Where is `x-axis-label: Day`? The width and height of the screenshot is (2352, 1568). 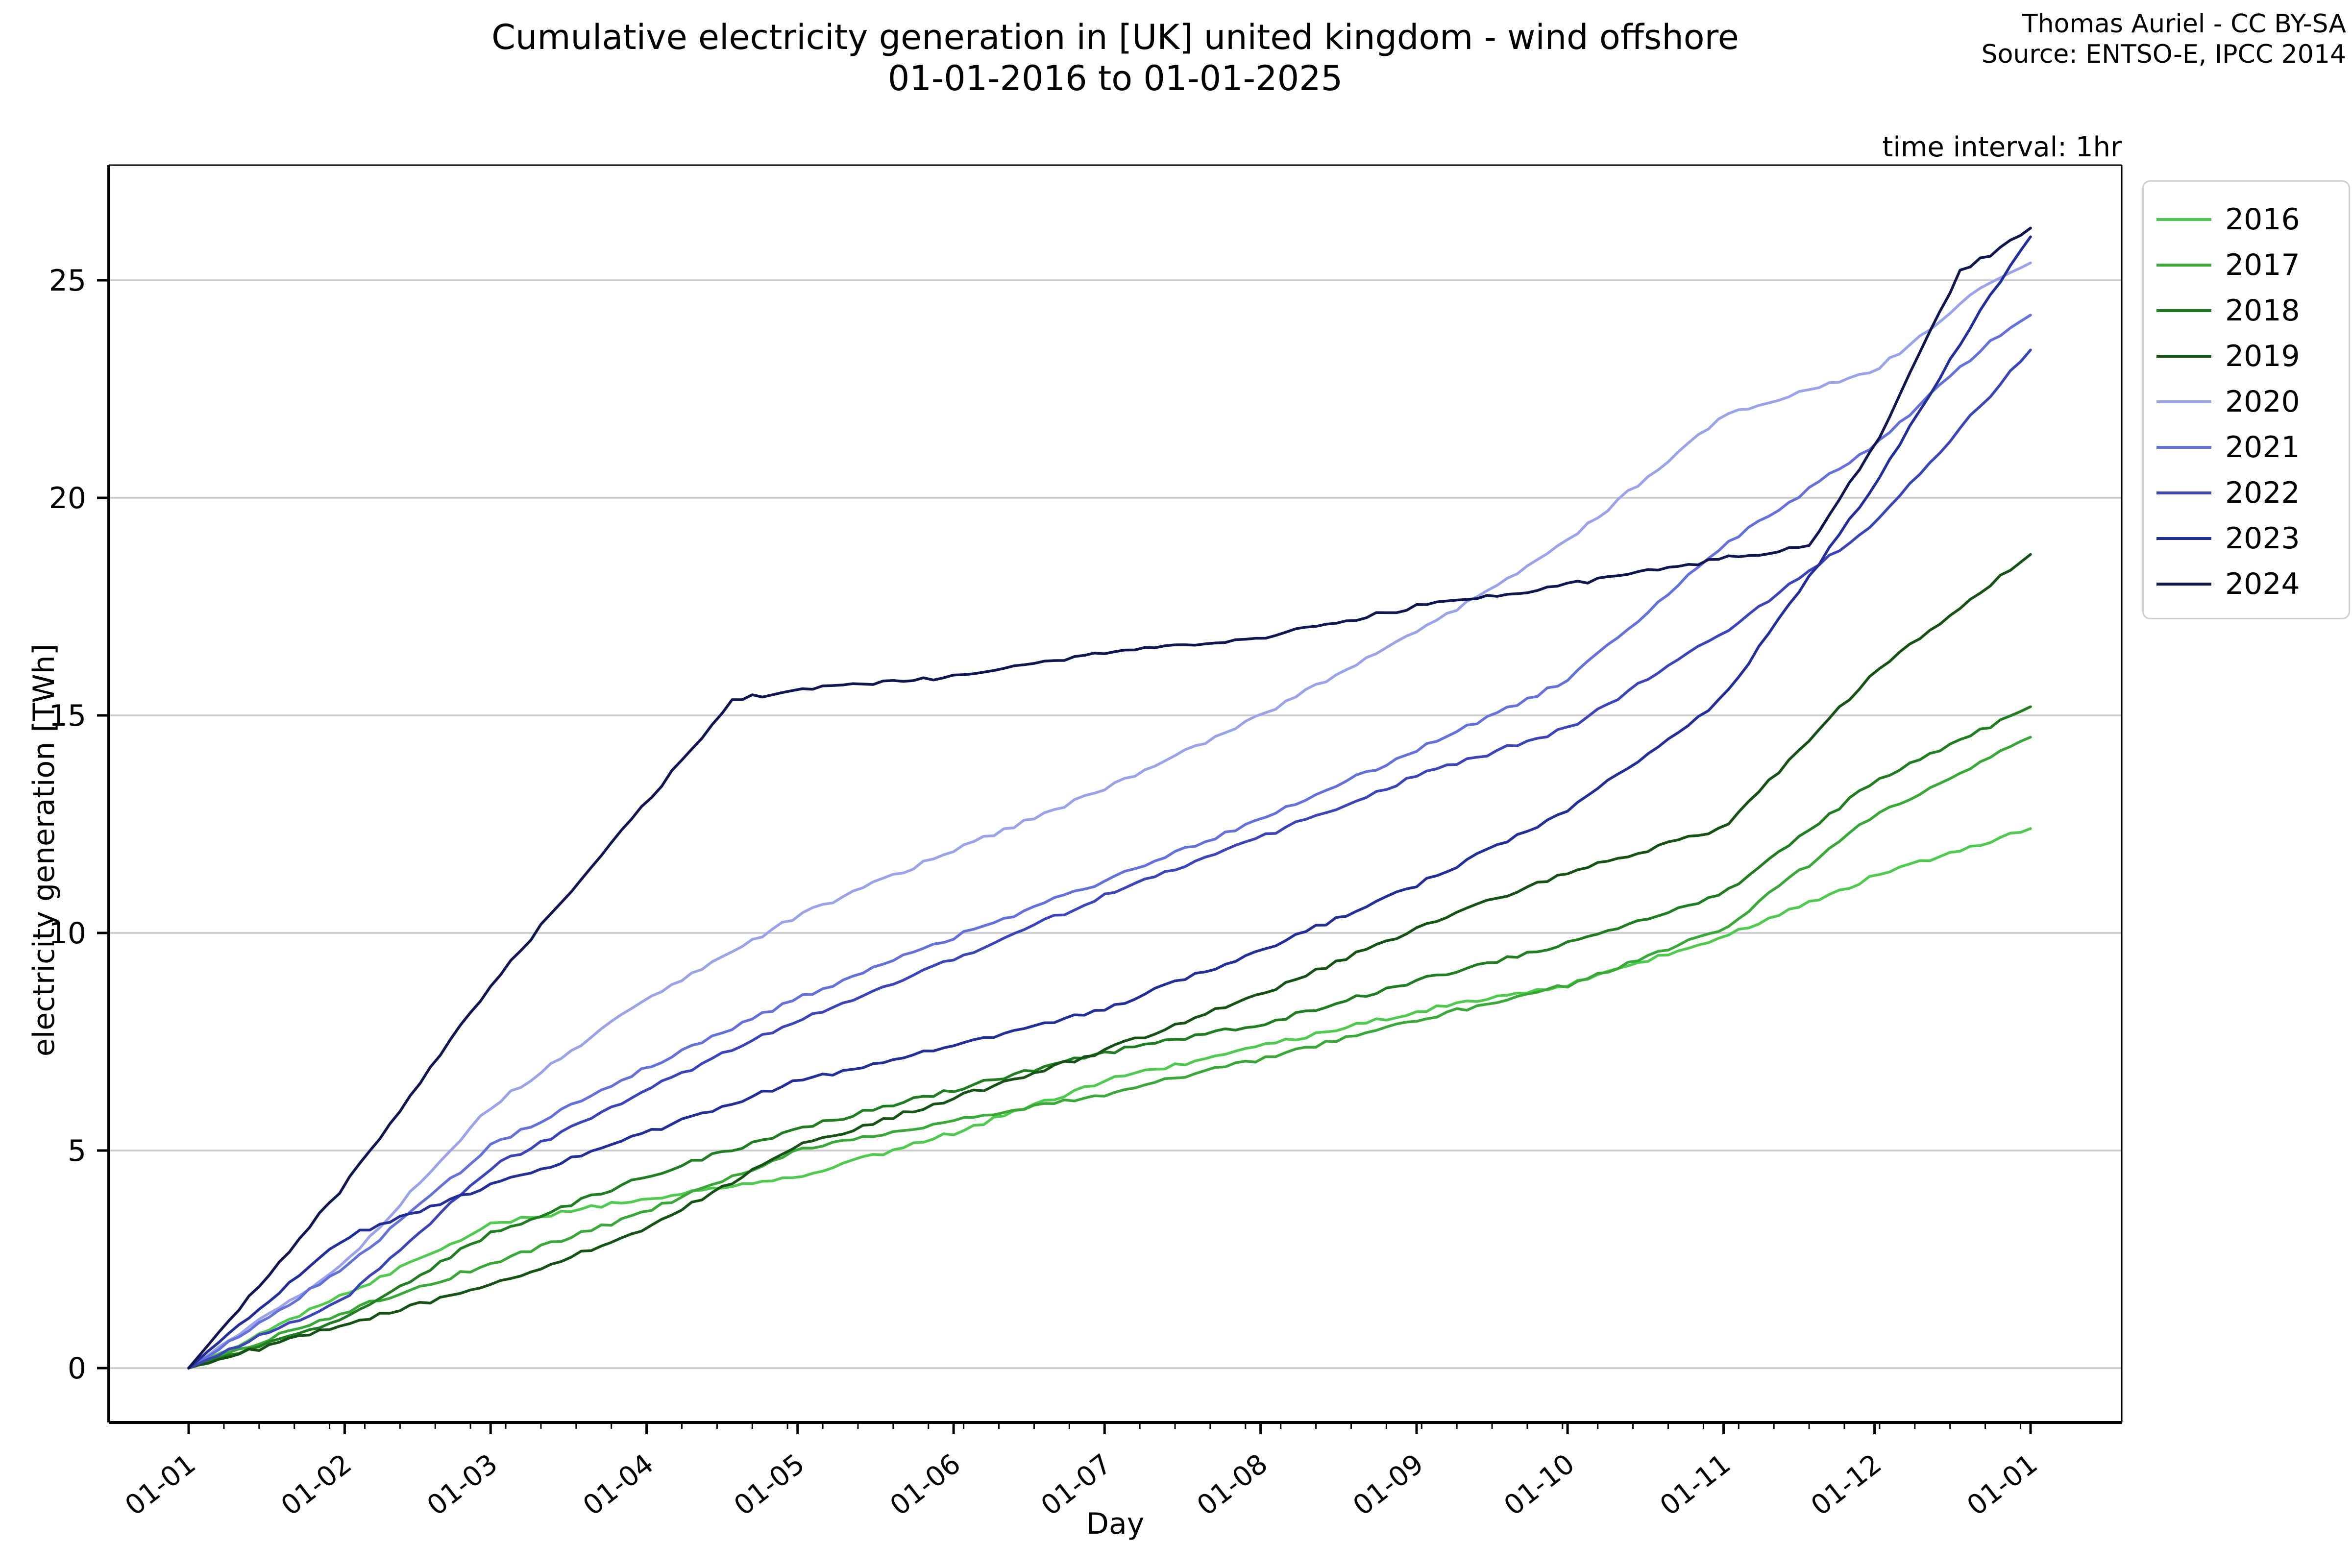
x-axis-label: Day is located at coordinates (1115, 1524).